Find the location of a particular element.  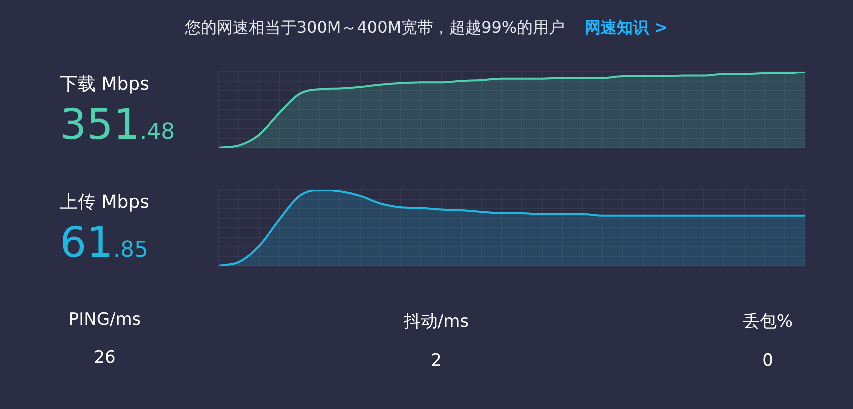

text: 网速知识 > is located at coordinates (626, 27).